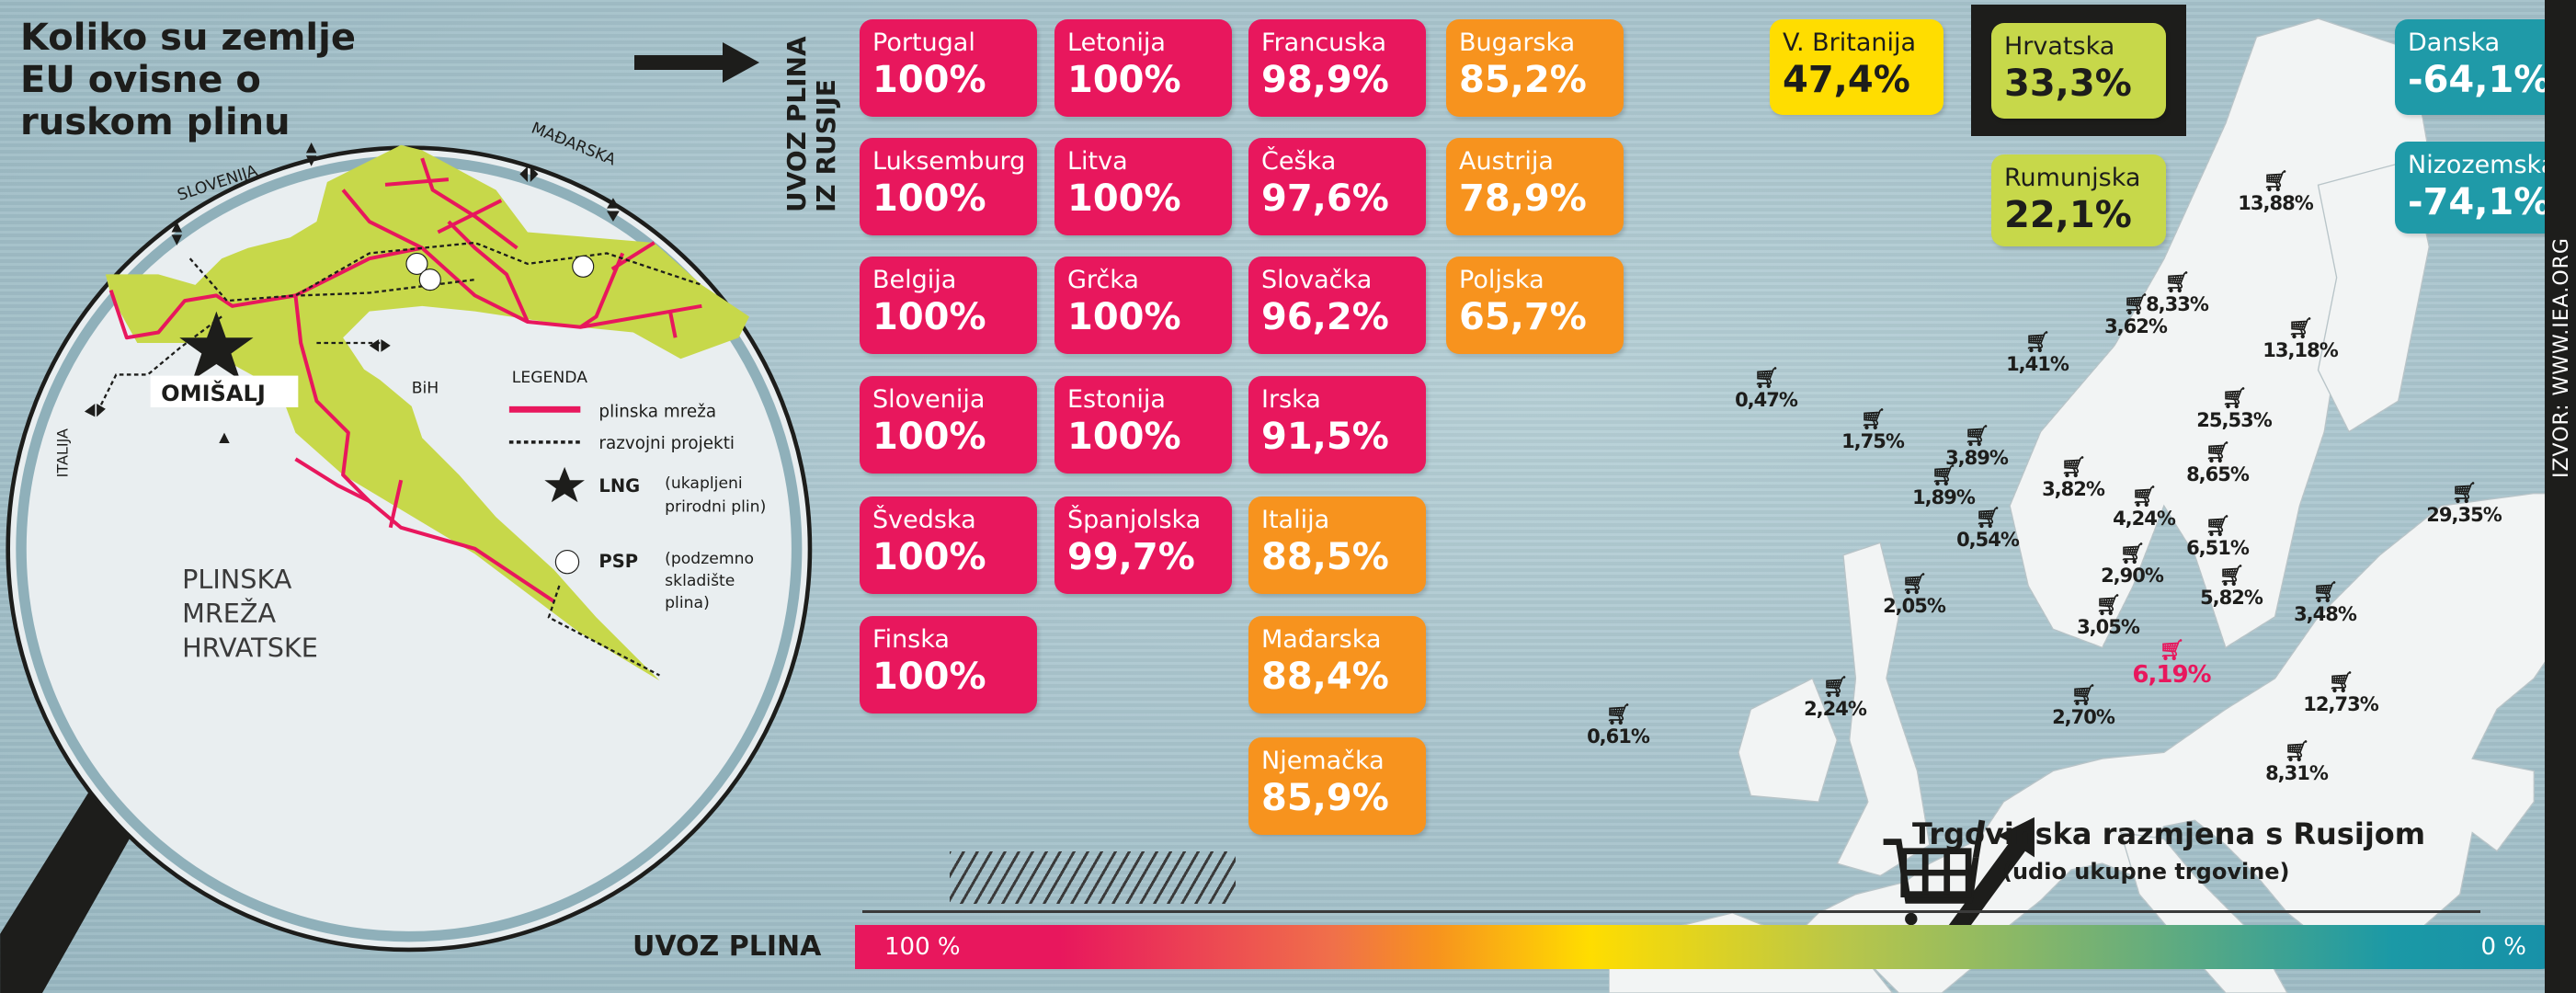 This screenshot has width=2576, height=993. What do you see at coordinates (1103, 280) in the screenshot?
I see `country-name: Grčka` at bounding box center [1103, 280].